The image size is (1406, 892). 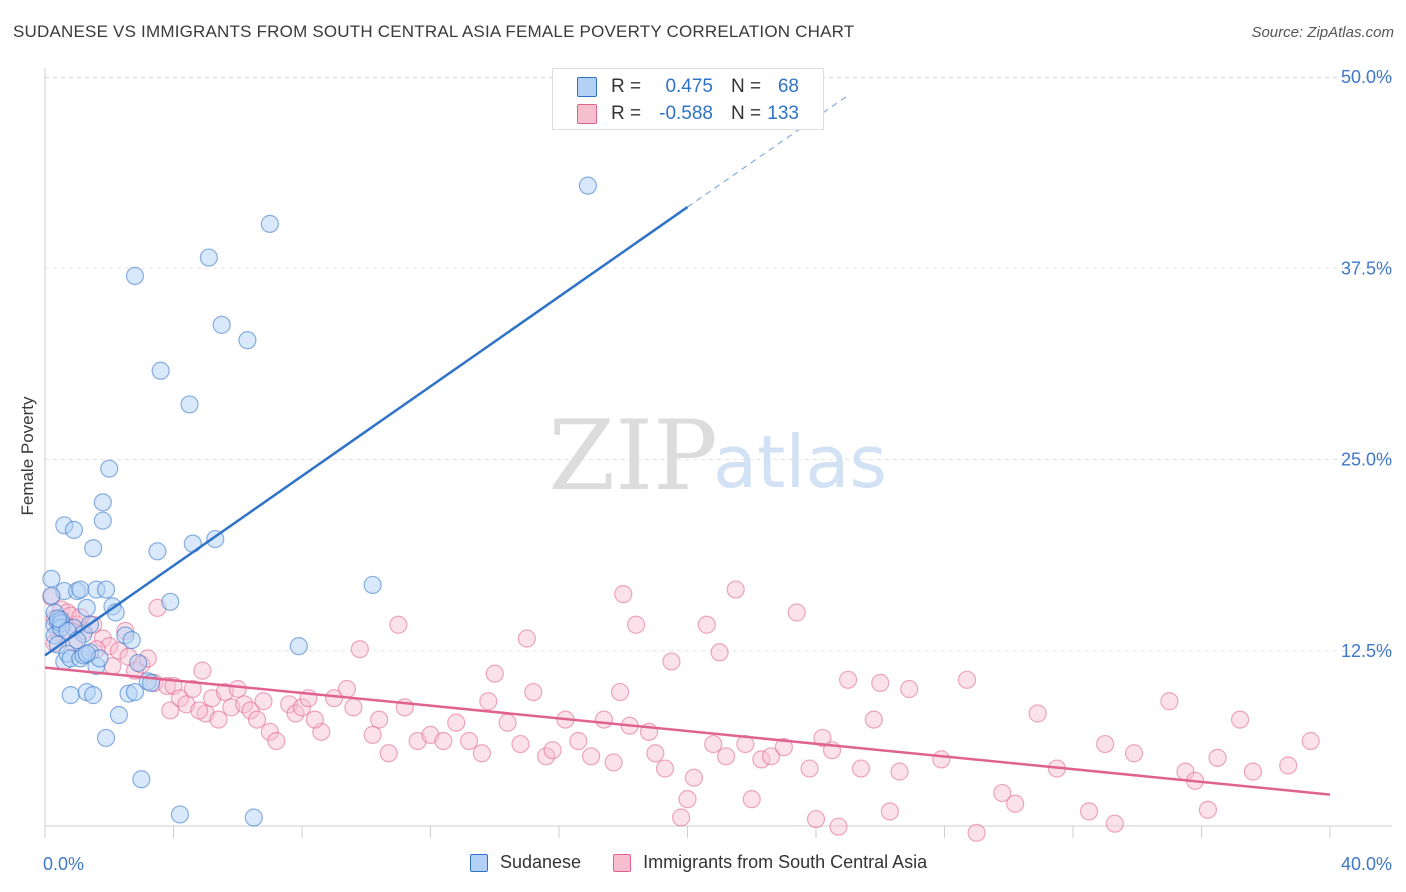 What do you see at coordinates (479, 862) in the screenshot?
I see `legend-swatch-blue` at bounding box center [479, 862].